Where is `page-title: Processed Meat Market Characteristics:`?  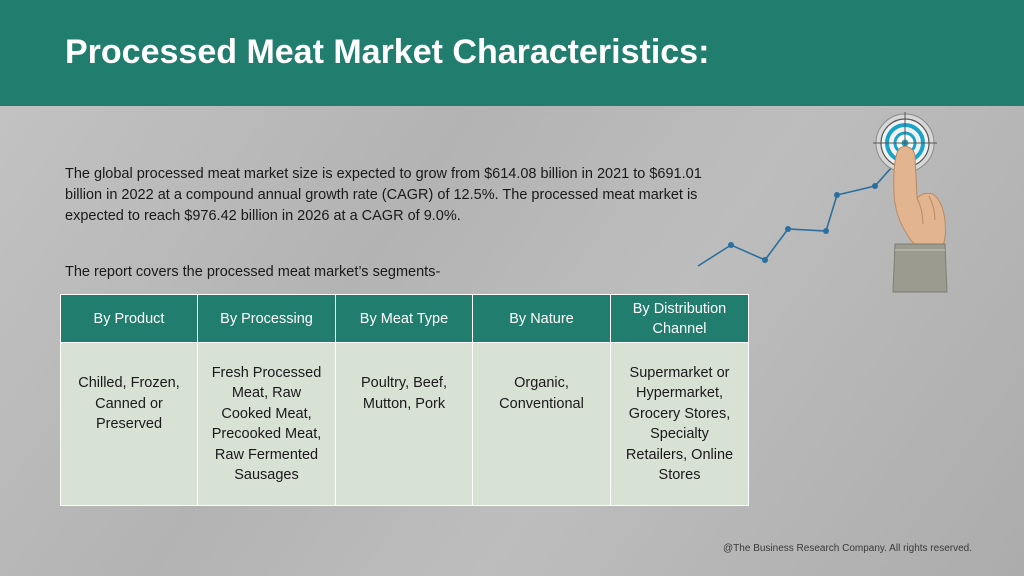 page-title: Processed Meat Market Characteristics: is located at coordinates (387, 52).